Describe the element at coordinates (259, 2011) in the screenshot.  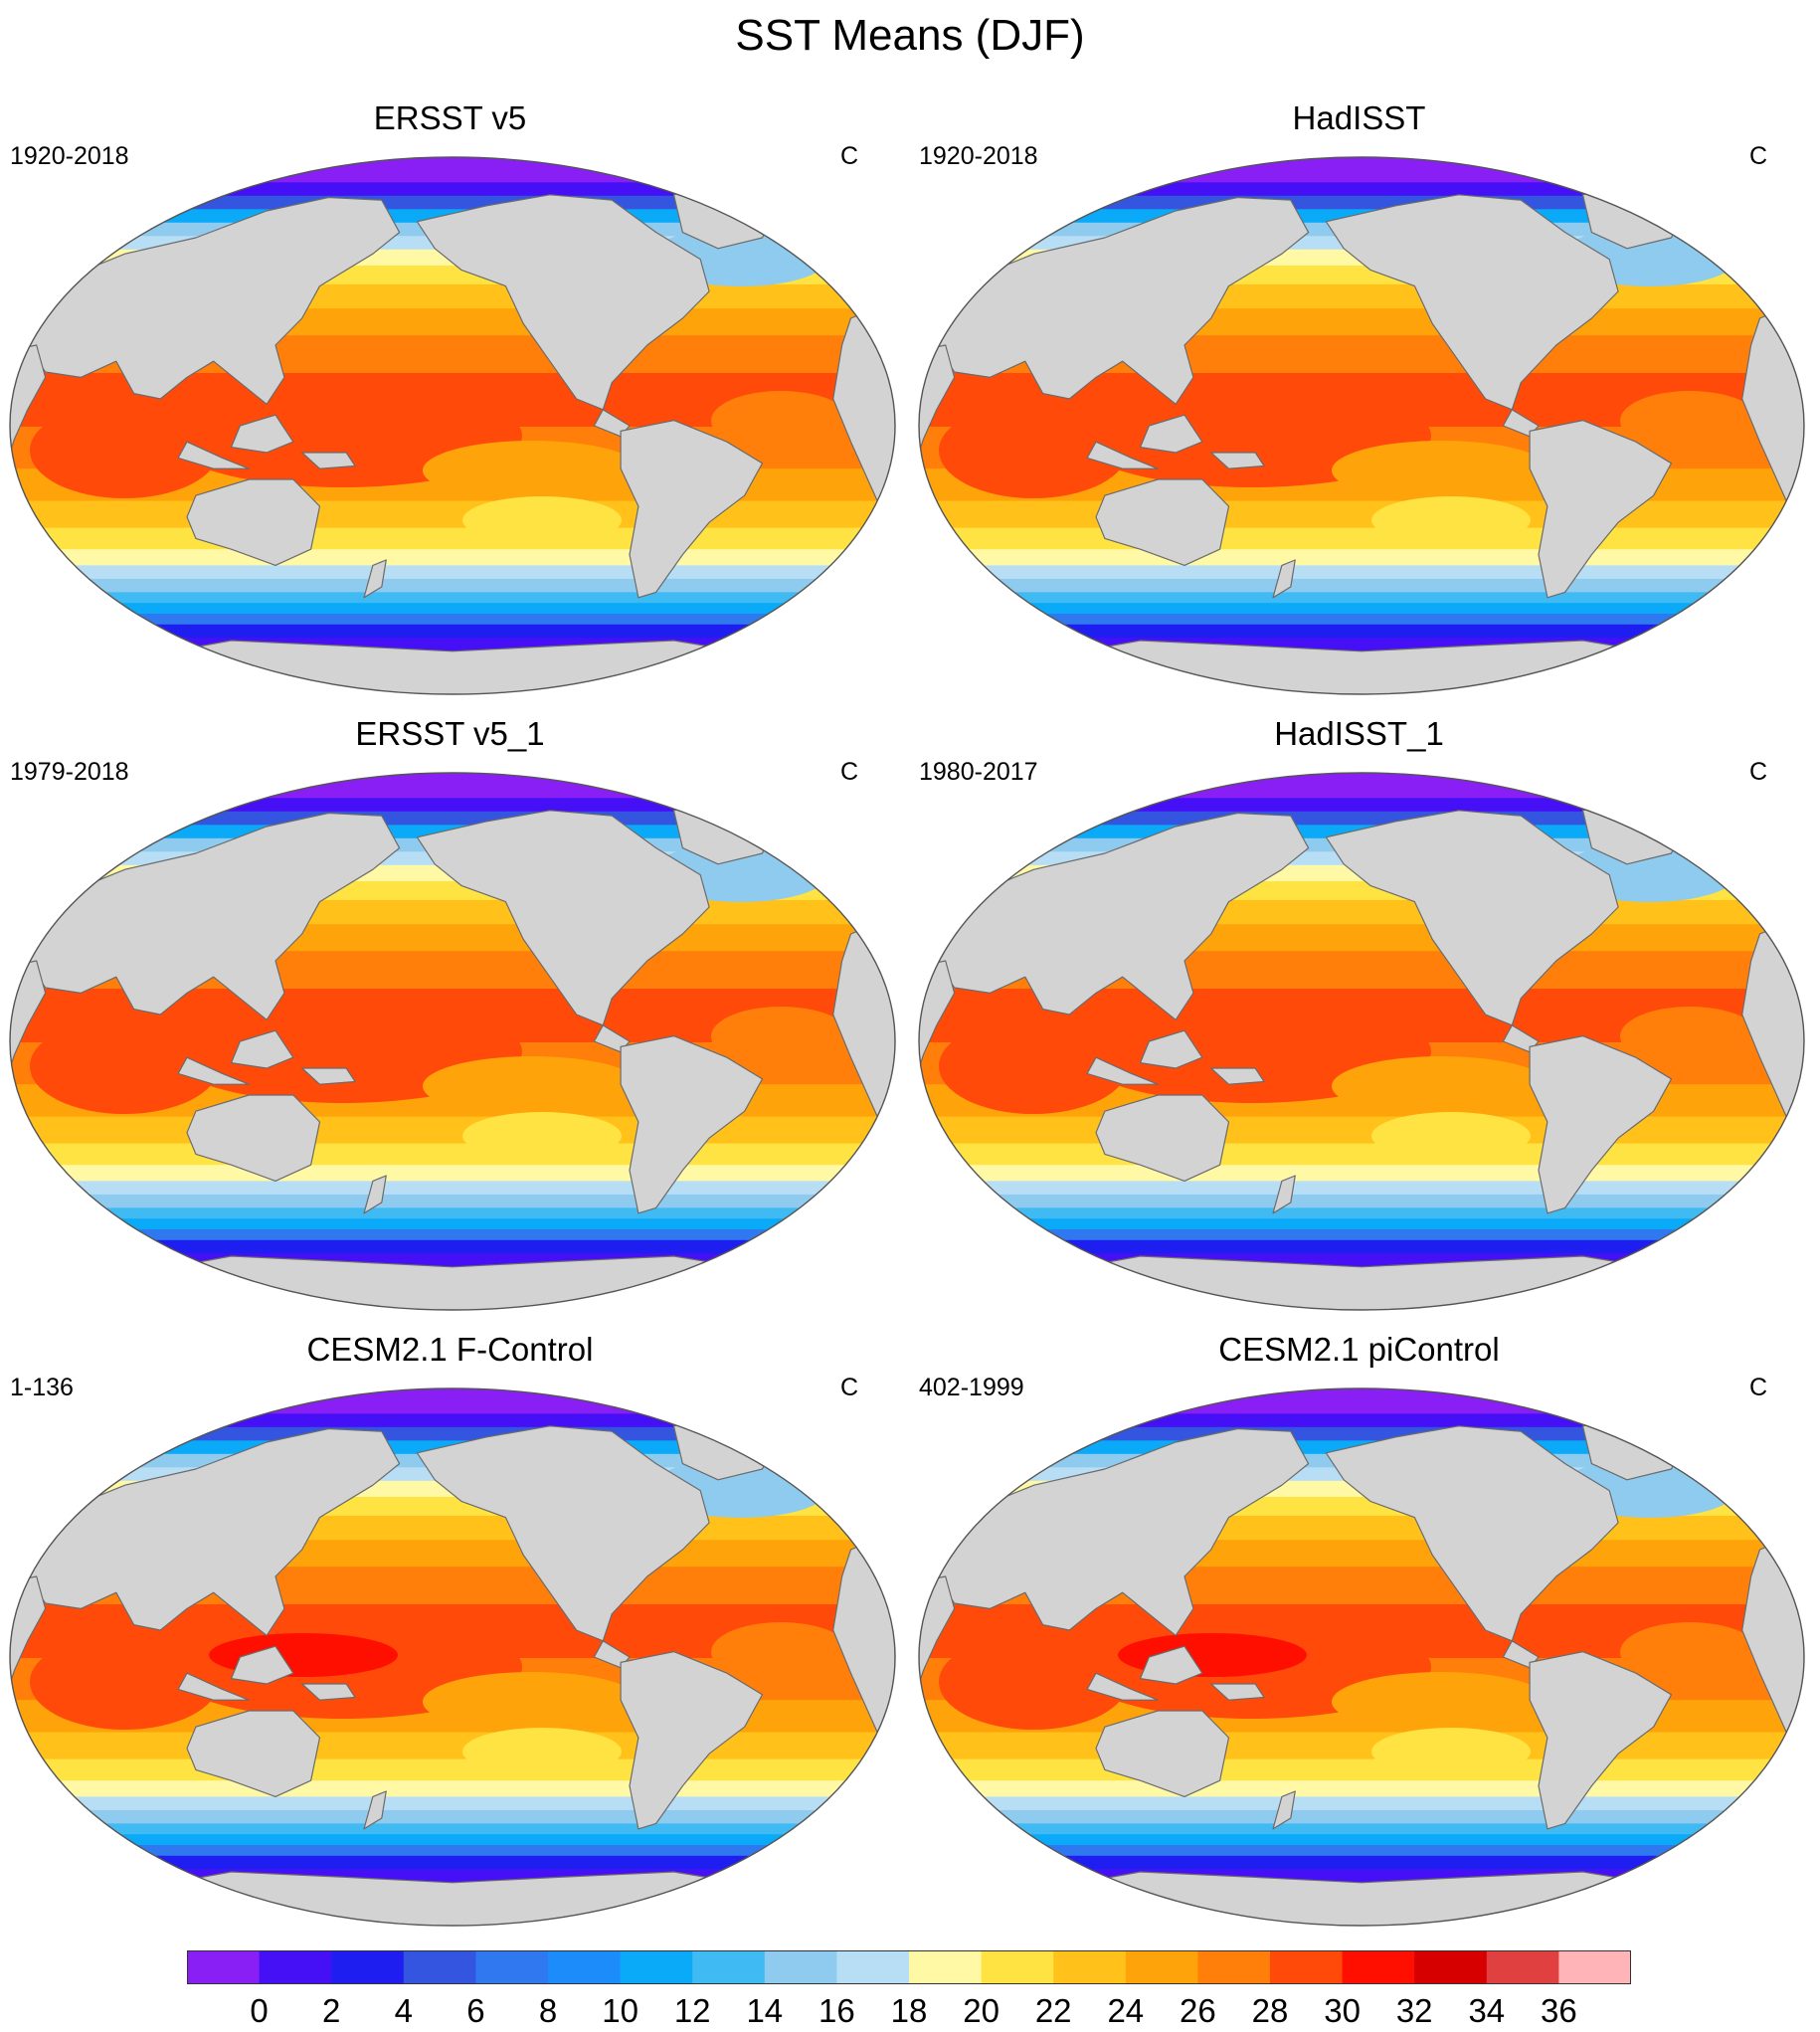
I see `colorbar-label: 0` at that location.